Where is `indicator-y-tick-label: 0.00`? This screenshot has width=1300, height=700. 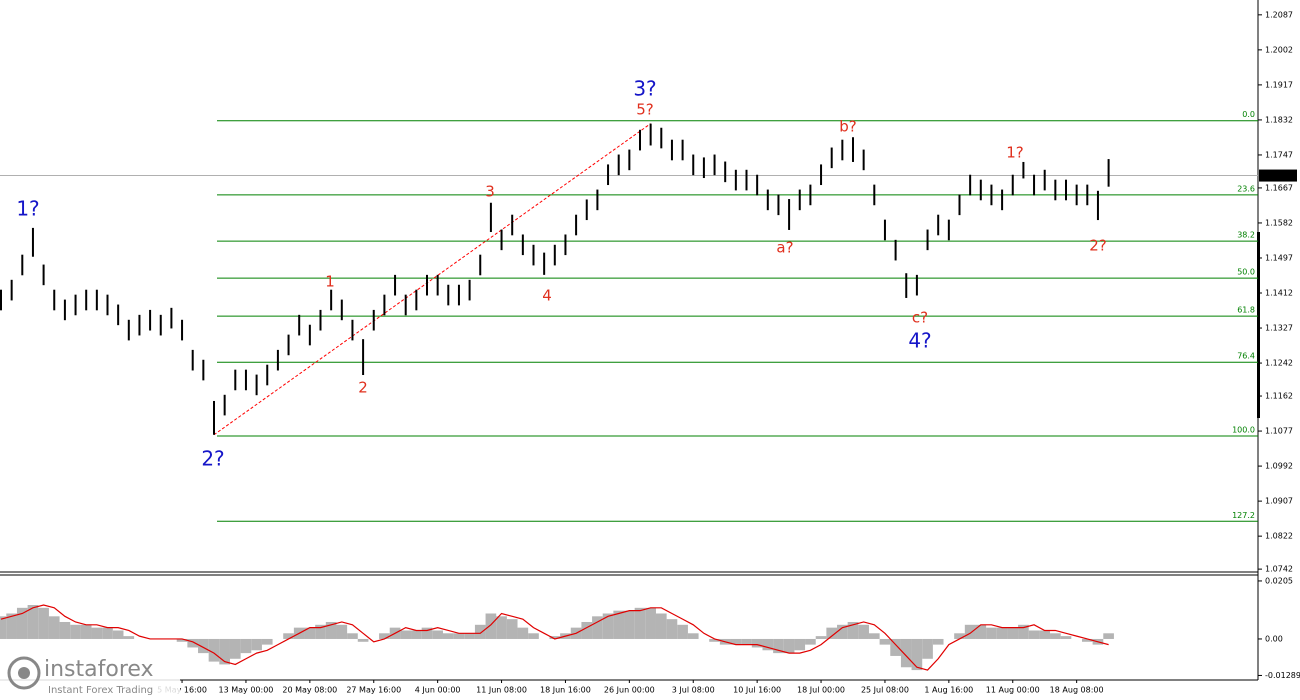 indicator-y-tick-label: 0.00 is located at coordinates (1274, 638).